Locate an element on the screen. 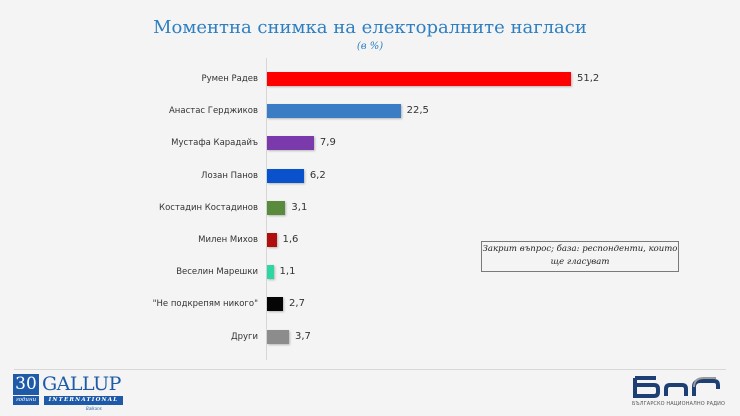 This screenshot has height=416, width=740. bar-row: Румен Радев 51,2 is located at coordinates (370, 79).